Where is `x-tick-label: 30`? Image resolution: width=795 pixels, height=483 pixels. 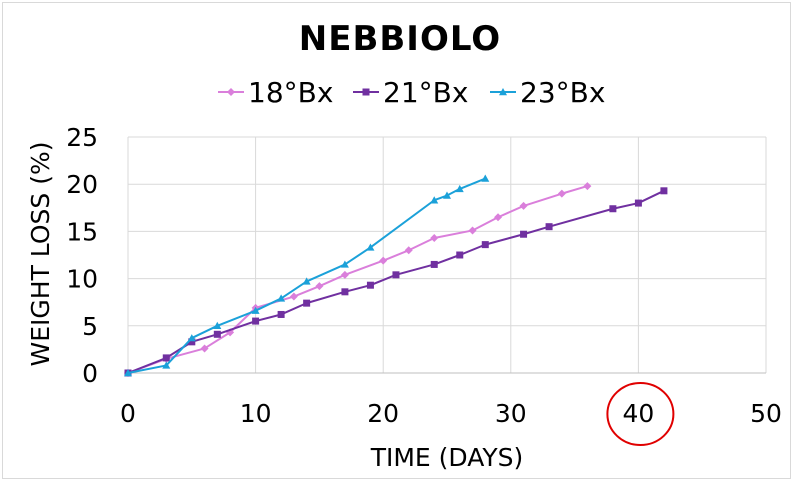 x-tick-label: 30 is located at coordinates (511, 413).